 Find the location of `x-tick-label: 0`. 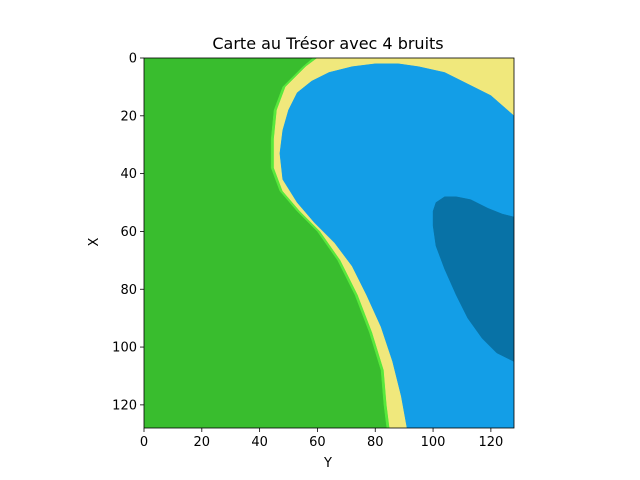

x-tick-label: 0 is located at coordinates (144, 442).